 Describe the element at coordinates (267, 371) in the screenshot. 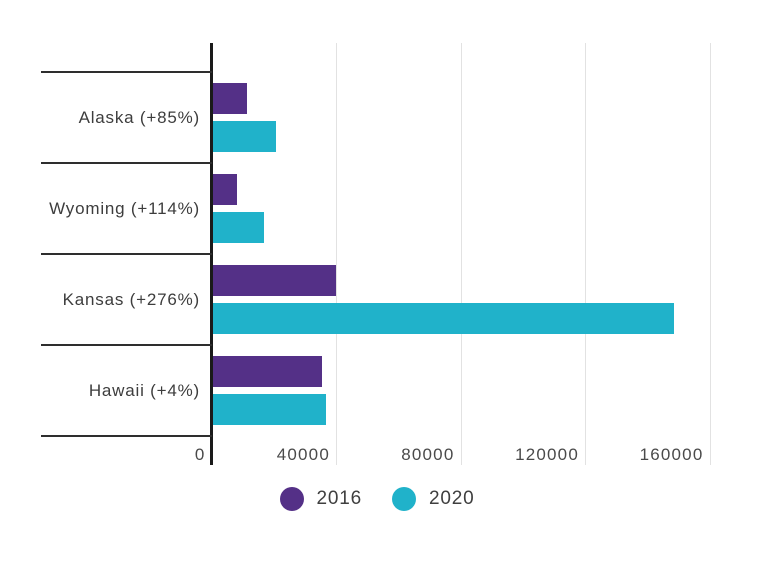

I see `bar-2016-hawaii` at that location.